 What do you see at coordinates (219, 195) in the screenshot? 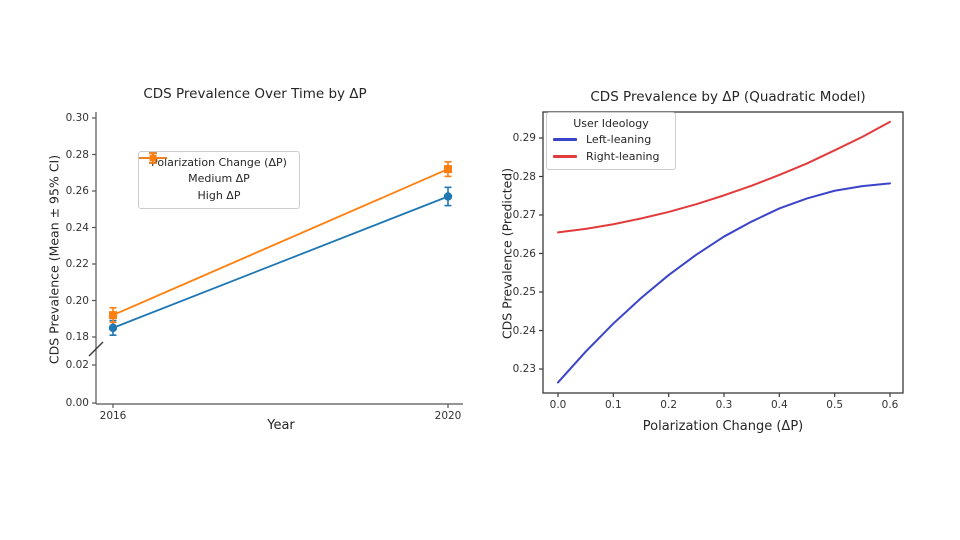
I see `left-legend-label: High ΔP` at bounding box center [219, 195].